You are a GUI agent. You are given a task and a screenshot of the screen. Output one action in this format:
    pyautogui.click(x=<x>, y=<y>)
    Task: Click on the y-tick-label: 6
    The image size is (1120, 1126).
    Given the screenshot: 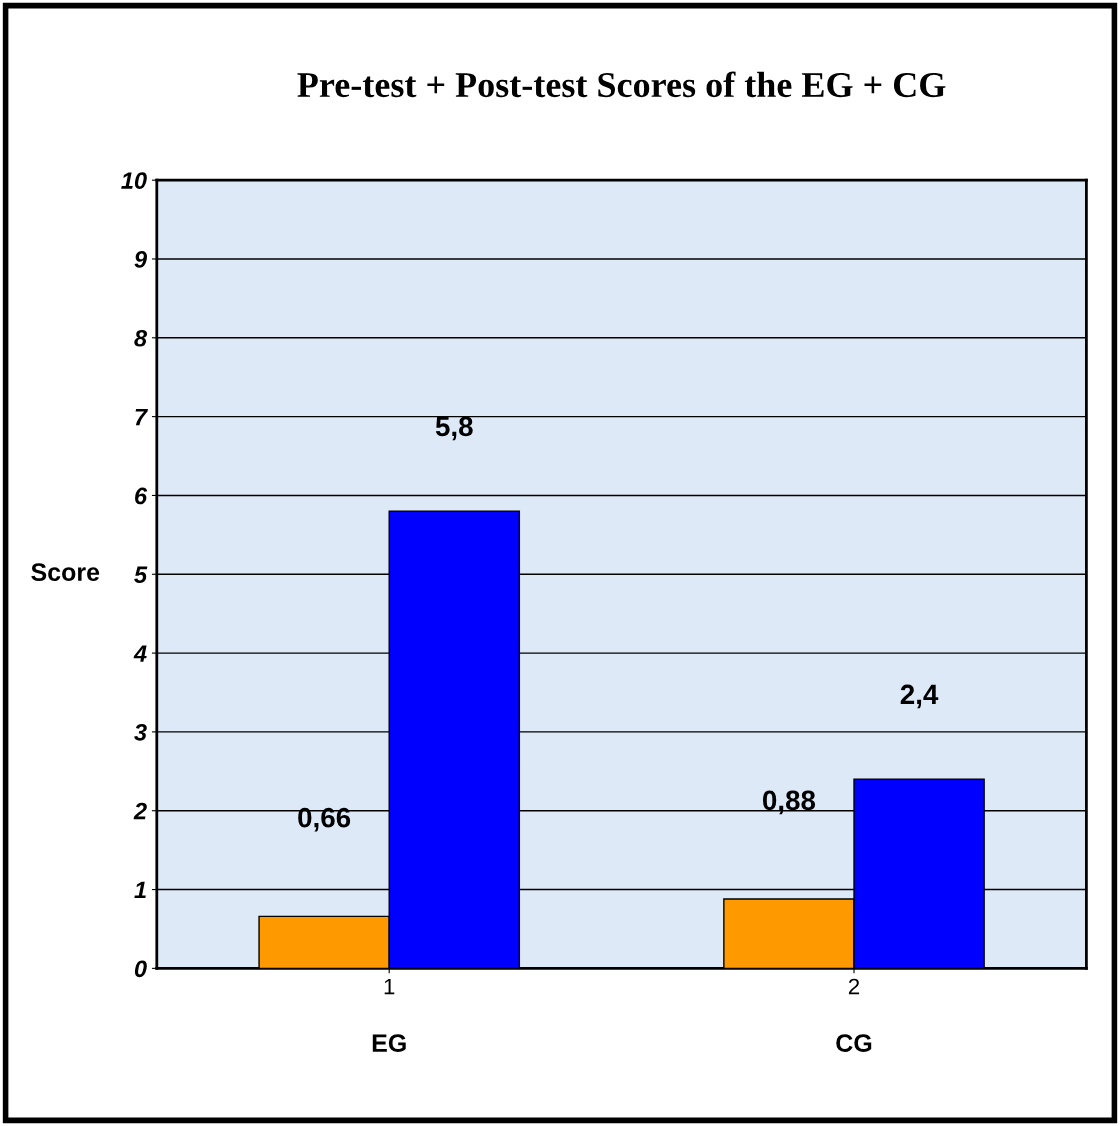 What is the action you would take?
    pyautogui.click(x=141, y=496)
    